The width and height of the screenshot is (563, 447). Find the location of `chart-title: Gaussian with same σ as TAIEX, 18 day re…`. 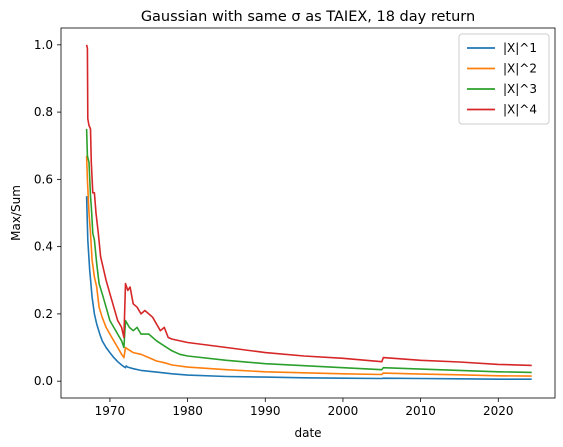

chart-title: Gaussian with same σ as TAIEX, 18 day re… is located at coordinates (308, 17).